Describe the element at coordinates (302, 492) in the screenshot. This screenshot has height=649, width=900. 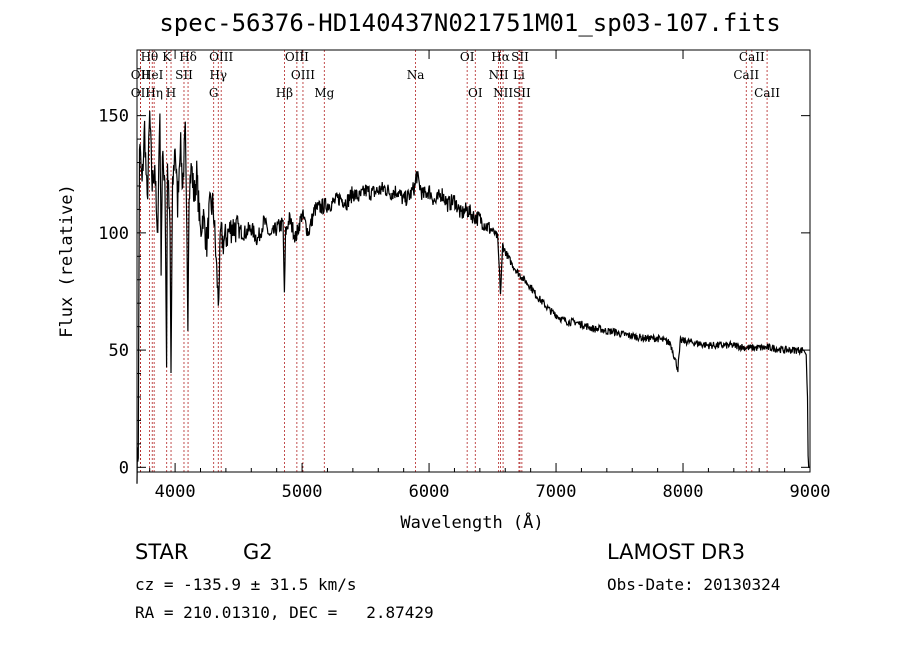
I see `x-tick-label: 5000` at that location.